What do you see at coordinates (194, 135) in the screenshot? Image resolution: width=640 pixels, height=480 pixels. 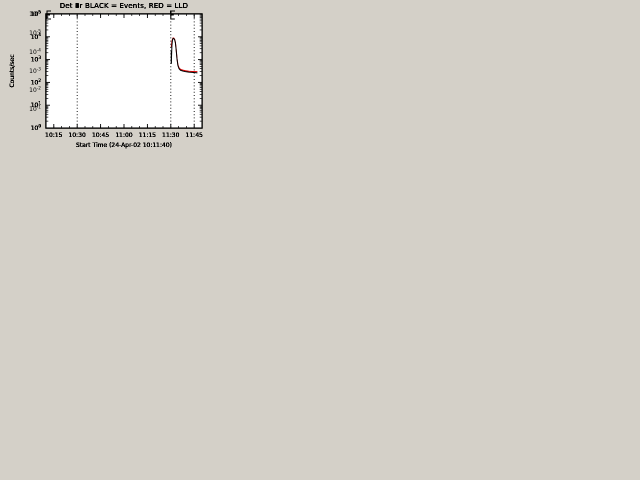 I see `x-tick-label: 11:45` at bounding box center [194, 135].